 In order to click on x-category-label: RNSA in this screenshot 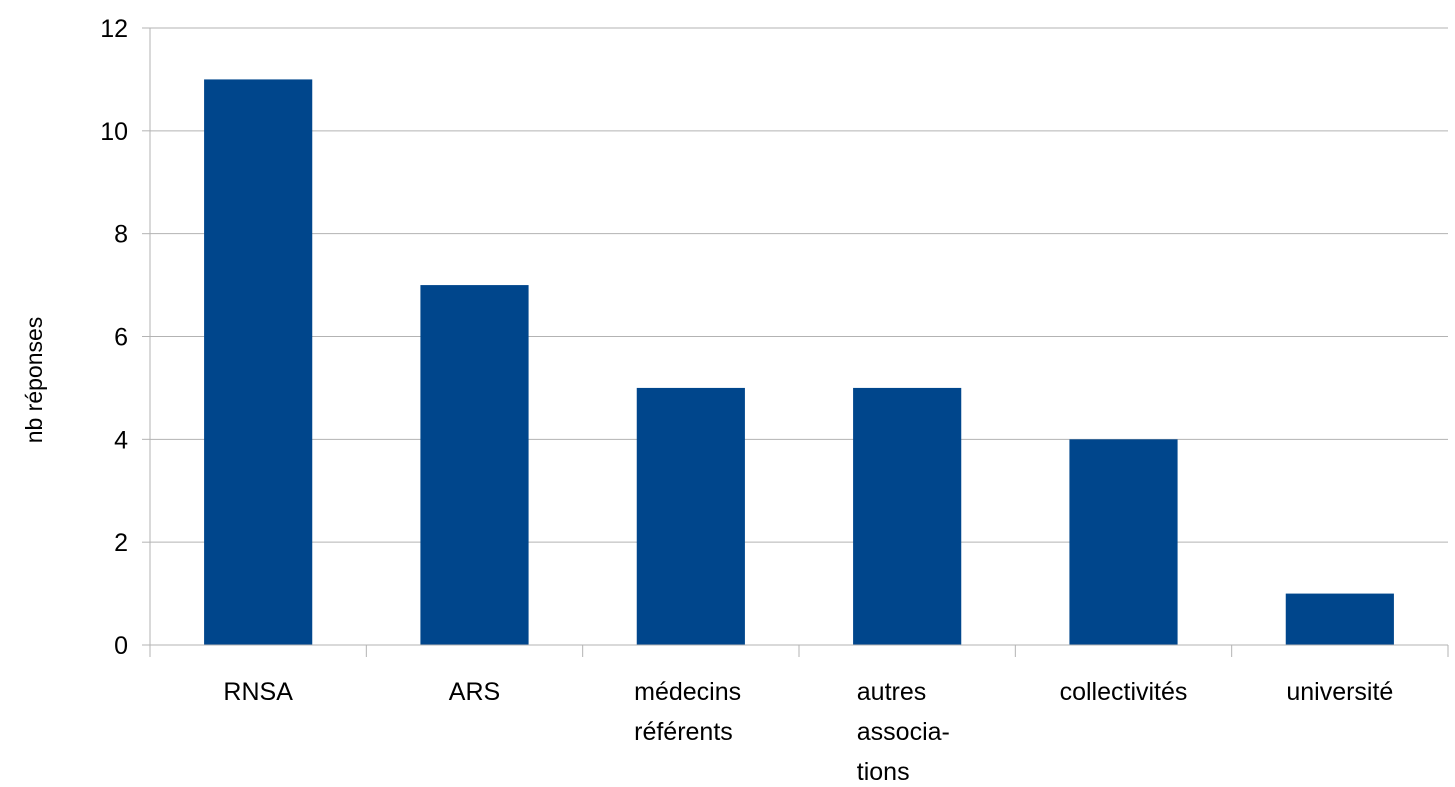, I will do `click(258, 692)`.